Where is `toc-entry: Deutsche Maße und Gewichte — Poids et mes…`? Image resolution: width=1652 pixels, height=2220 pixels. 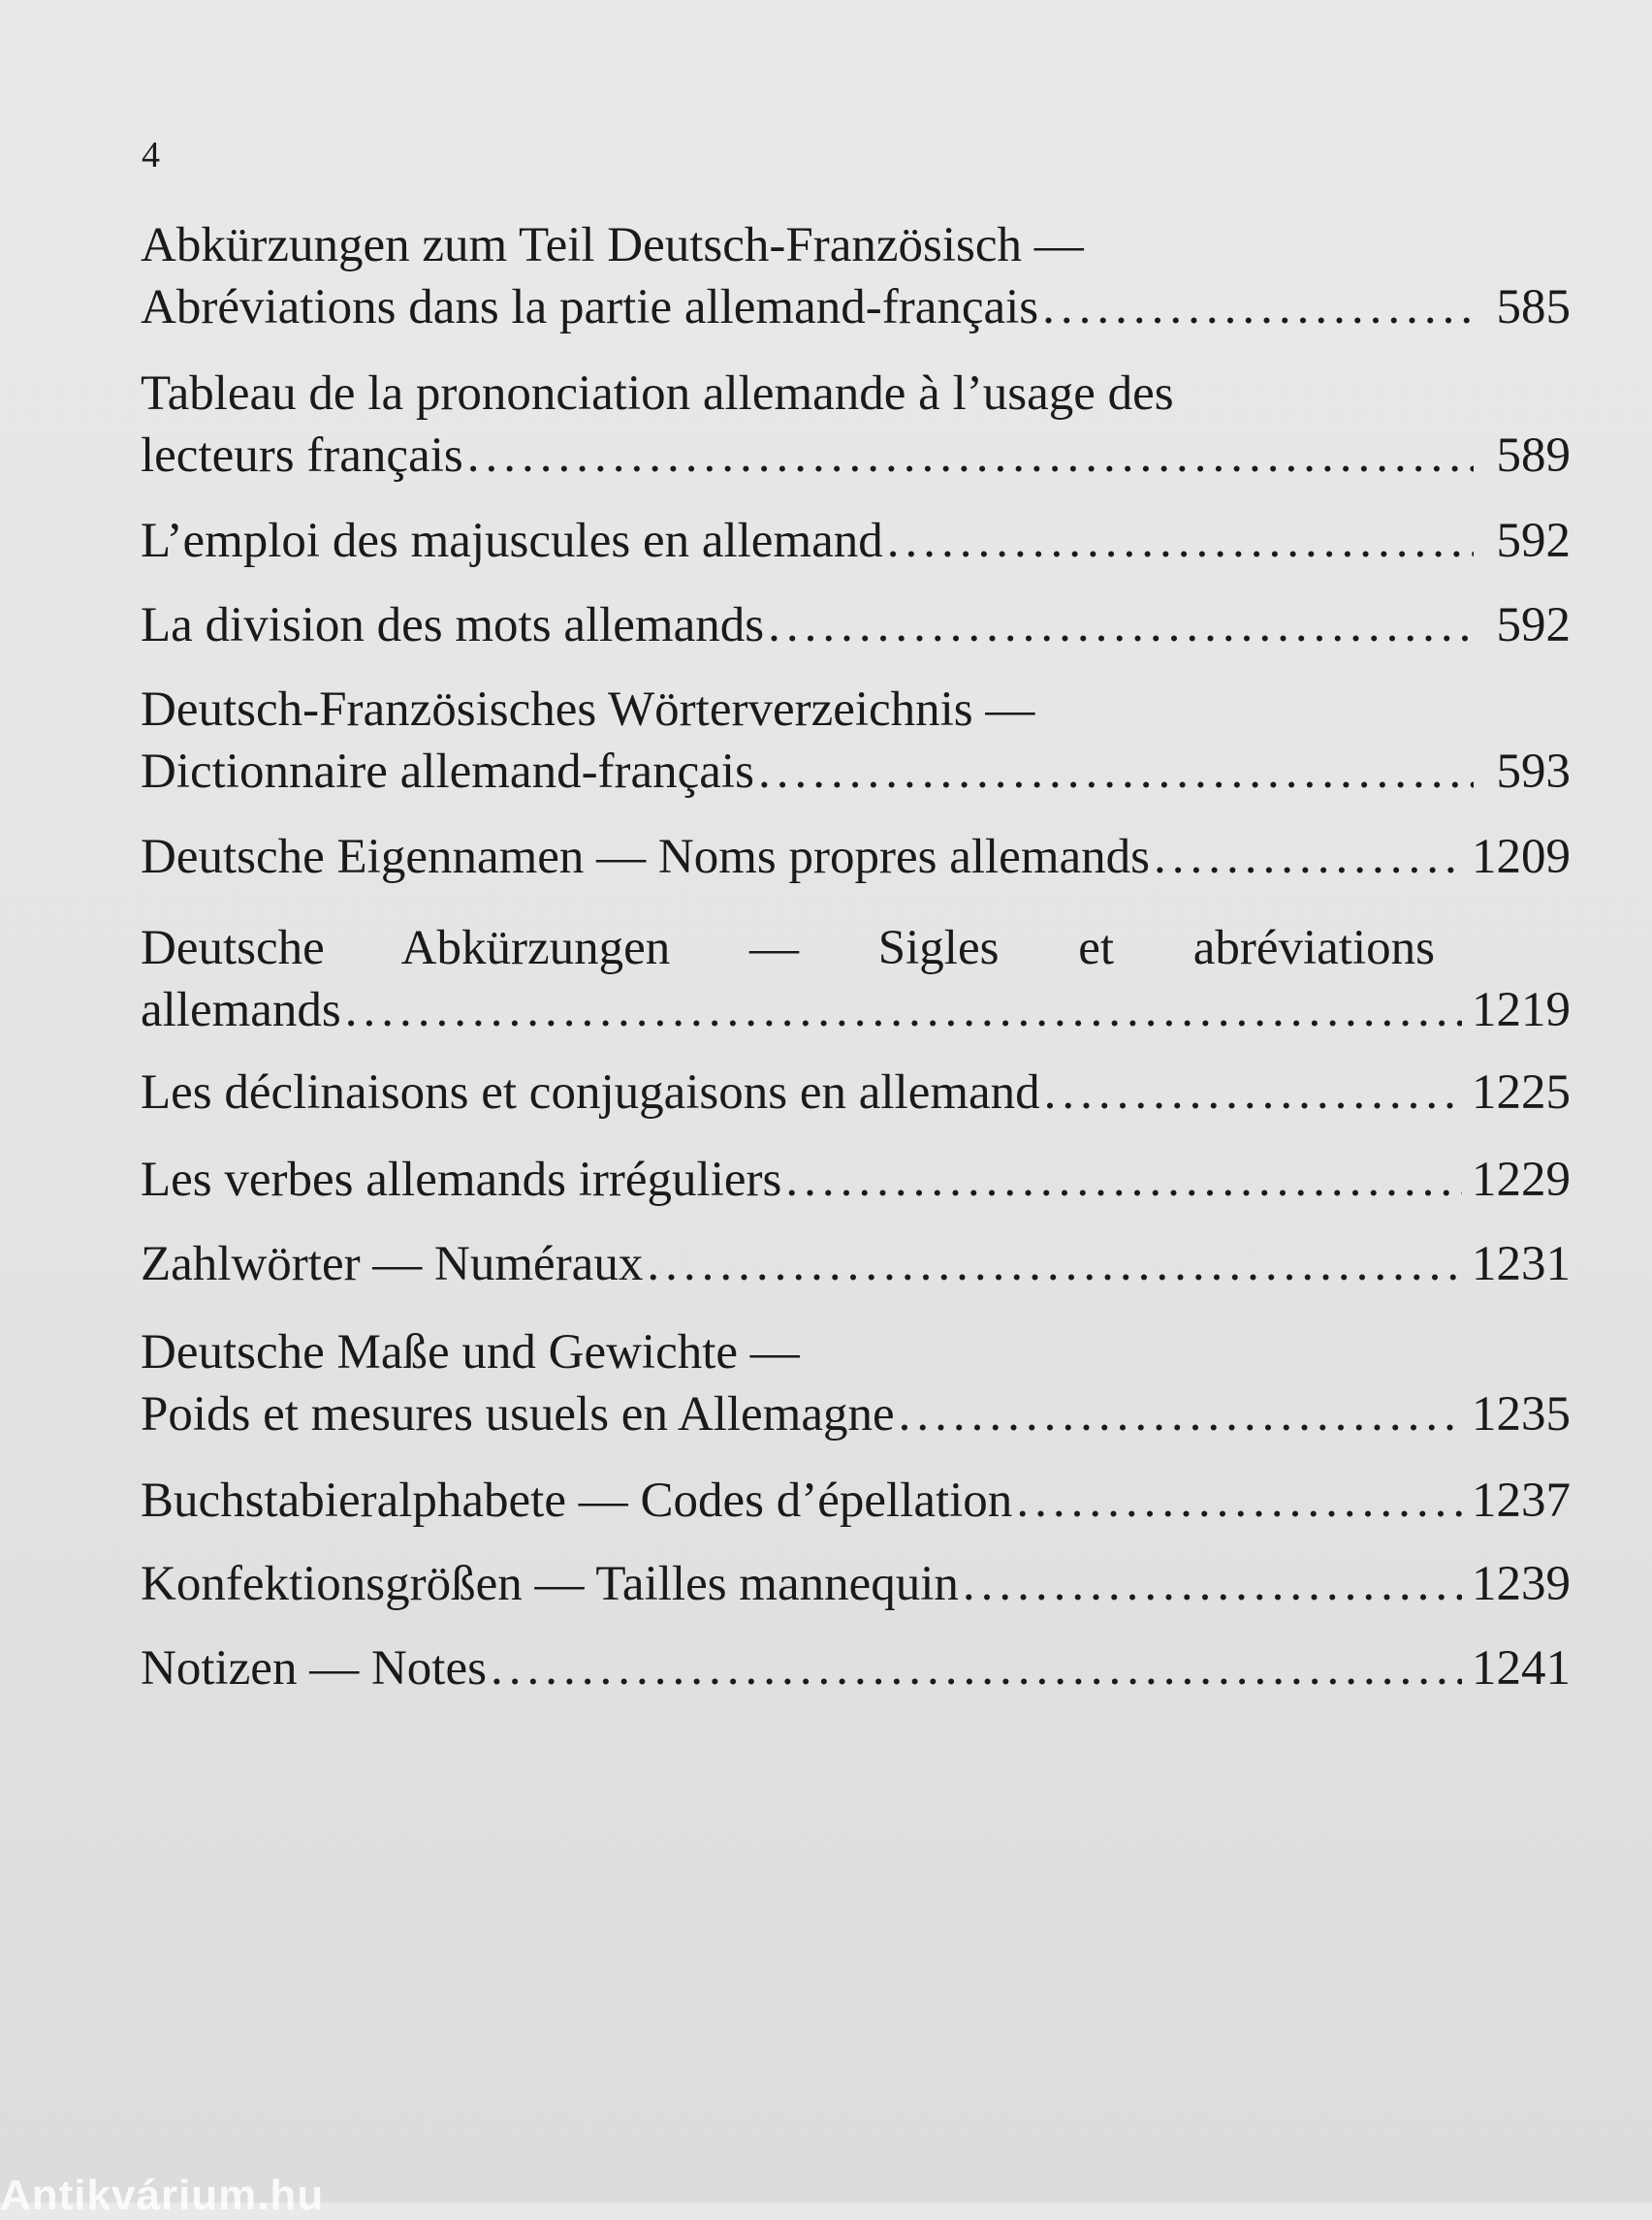
toc-entry: Deutsche Maße und Gewichte — Poids et mes… is located at coordinates (856, 1383).